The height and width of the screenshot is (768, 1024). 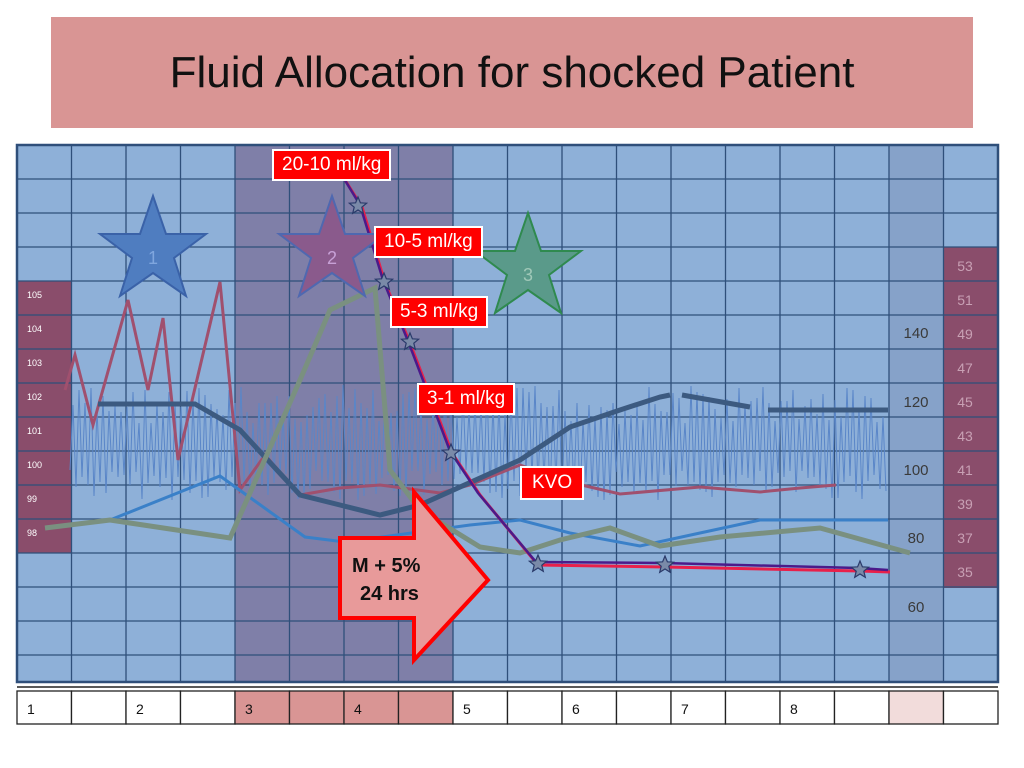 What do you see at coordinates (140, 709) in the screenshot?
I see `bottom-row-label: 2` at bounding box center [140, 709].